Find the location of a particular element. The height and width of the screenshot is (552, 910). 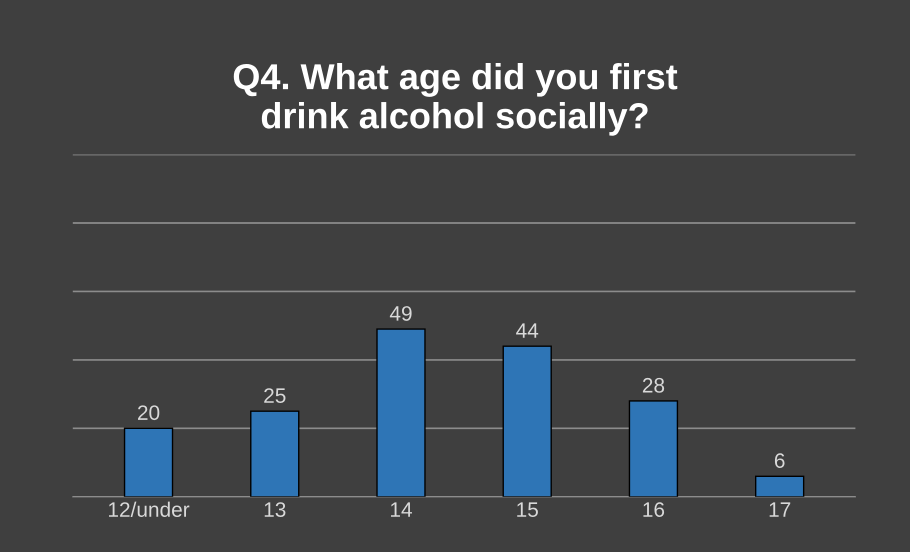

data-label: 49 is located at coordinates (401, 313).